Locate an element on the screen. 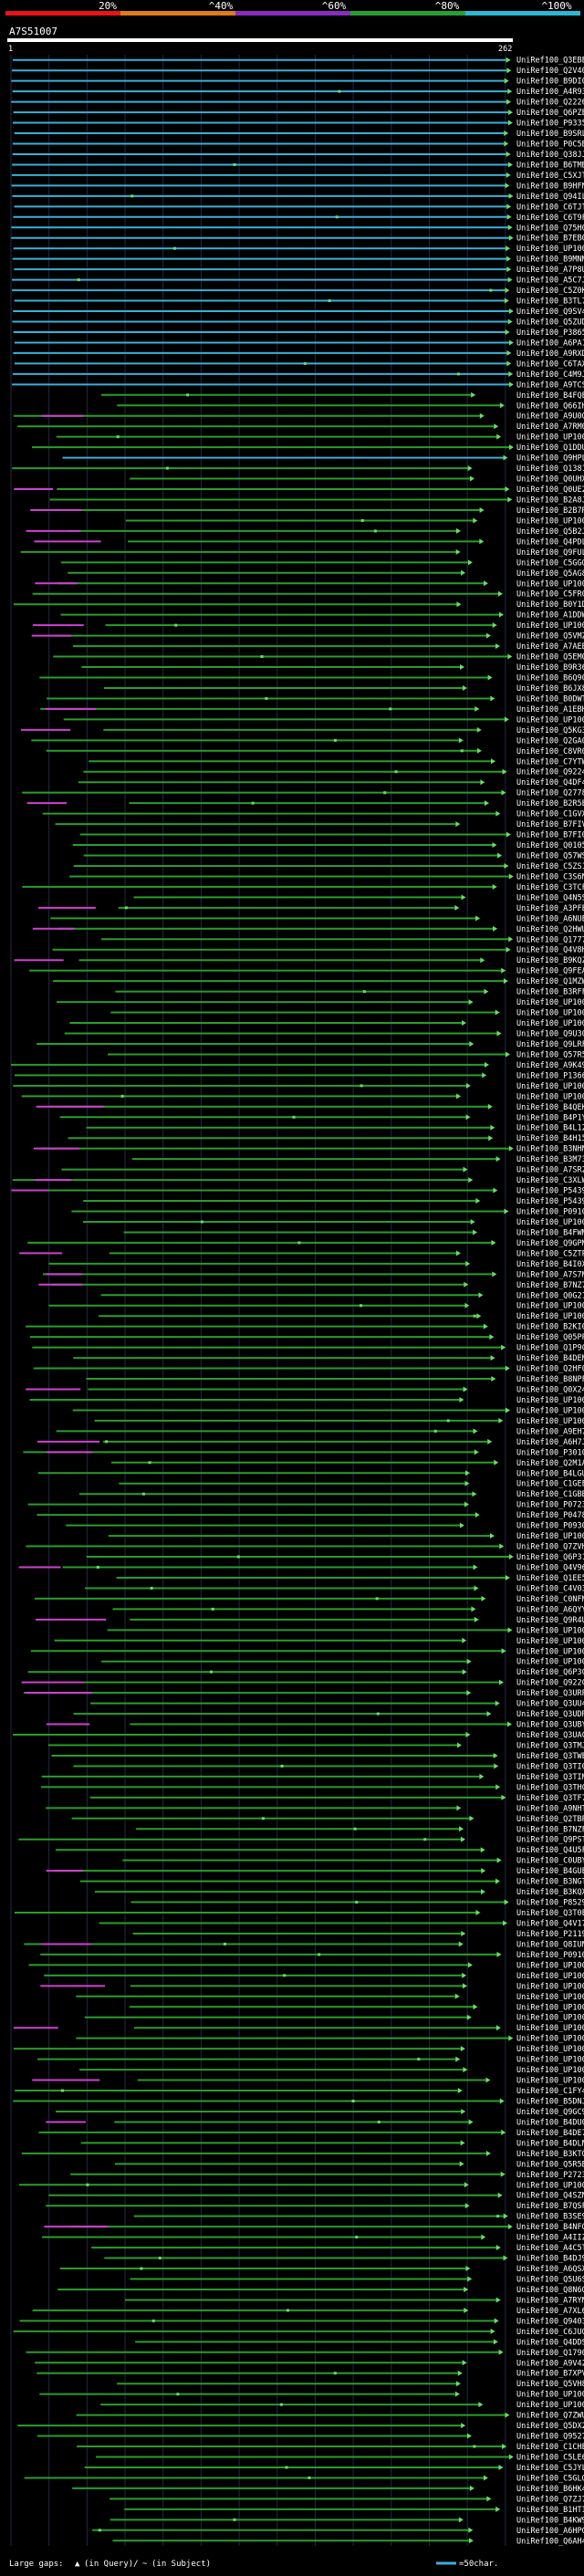 The width and height of the screenshot is (584, 2576). hit-label: UniRef100_Q6P3C0 is located at coordinates (550, 1672).